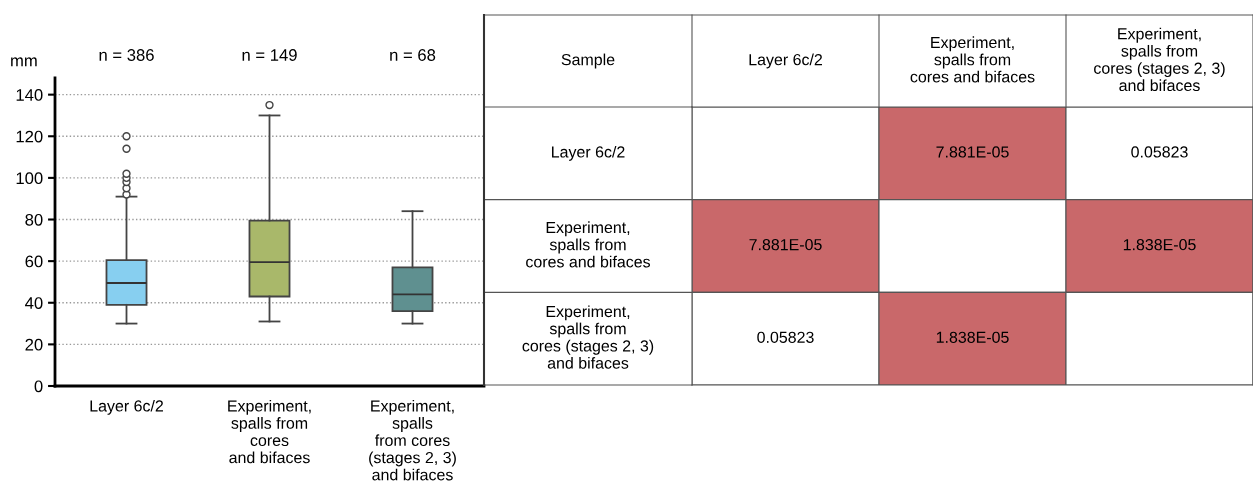 The width and height of the screenshot is (1253, 499). I want to click on text: n = 149, so click(269, 55).